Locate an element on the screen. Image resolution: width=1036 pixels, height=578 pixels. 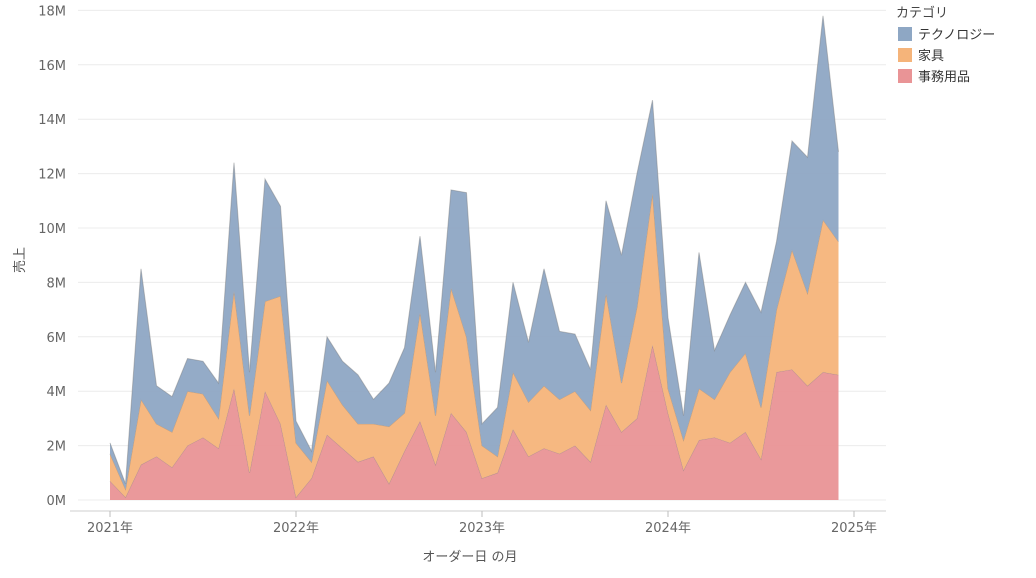
legend-item-label: テクノロジー is located at coordinates (956, 35).